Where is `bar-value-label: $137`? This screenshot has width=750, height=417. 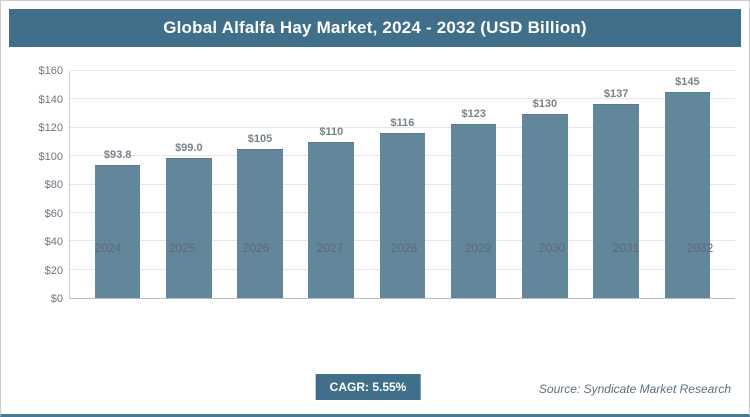 bar-value-label: $137 is located at coordinates (616, 93).